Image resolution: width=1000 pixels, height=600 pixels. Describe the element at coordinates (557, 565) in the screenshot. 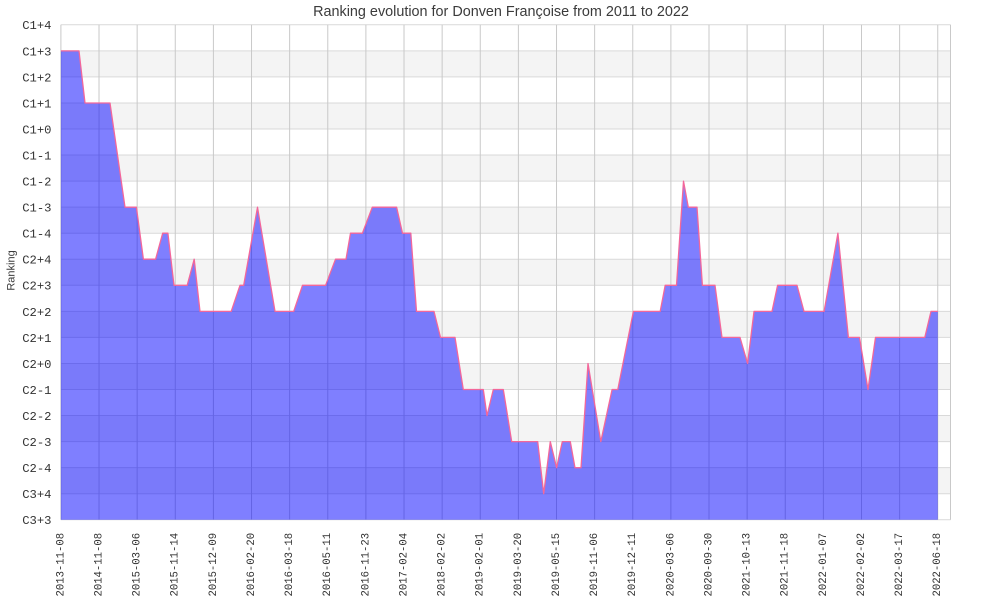

I see `svg-text: 2019-05-15` at that location.